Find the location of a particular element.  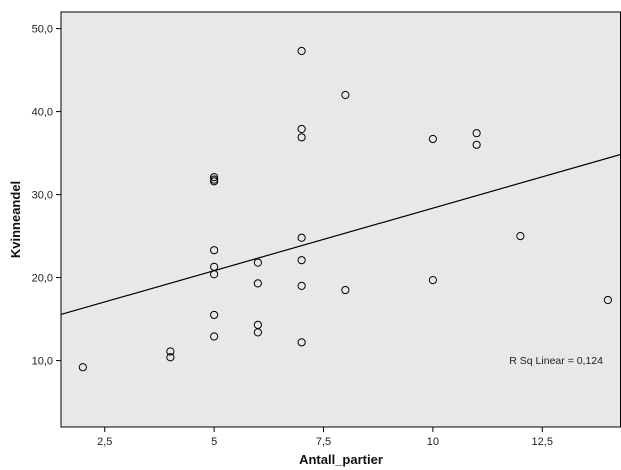

y-axis-ticks: 10,0 20,0 30,0 40,0 50,0 is located at coordinates (46, 196).